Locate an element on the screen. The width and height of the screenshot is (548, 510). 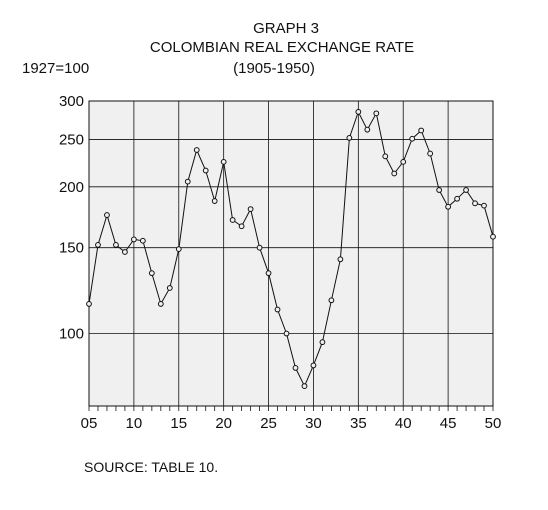
x-tick-label: 20 is located at coordinates (223, 423).